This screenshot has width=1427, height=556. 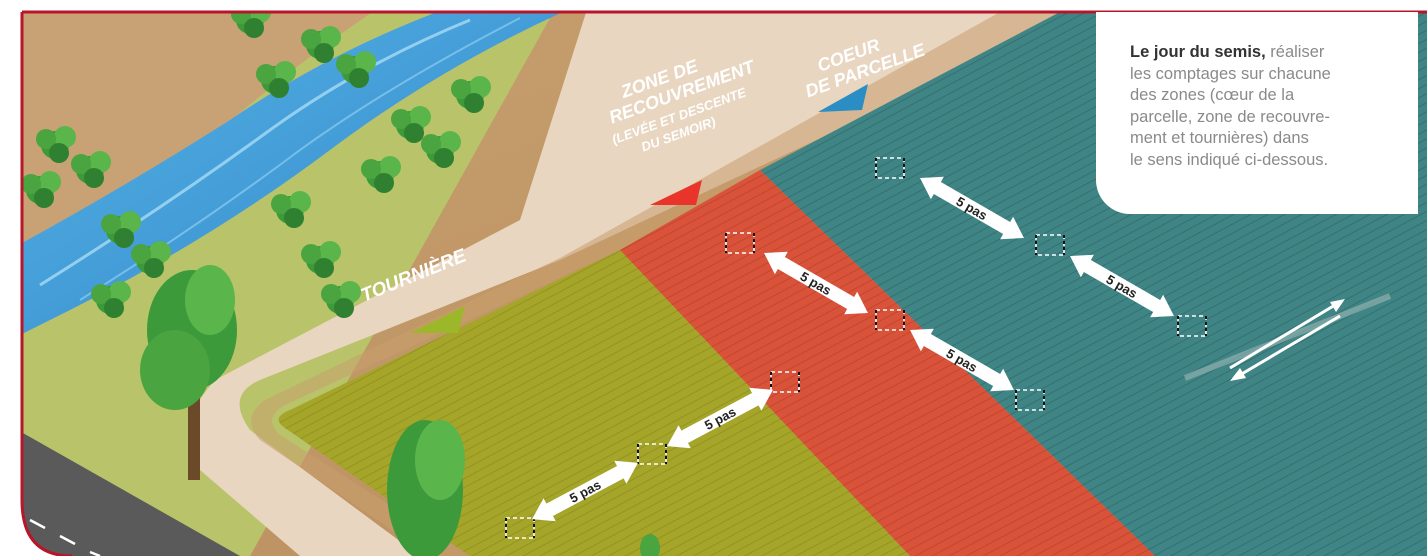 What do you see at coordinates (676, 192) in the screenshot?
I see `marker-recouvrement-icon` at bounding box center [676, 192].